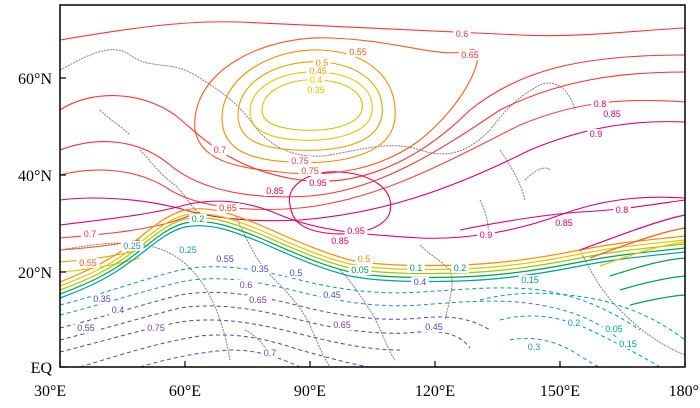  I want to click on x-axis-ticks: 30°E 60°E 90°E 120°E 150°E 180°, so click(366, 380).